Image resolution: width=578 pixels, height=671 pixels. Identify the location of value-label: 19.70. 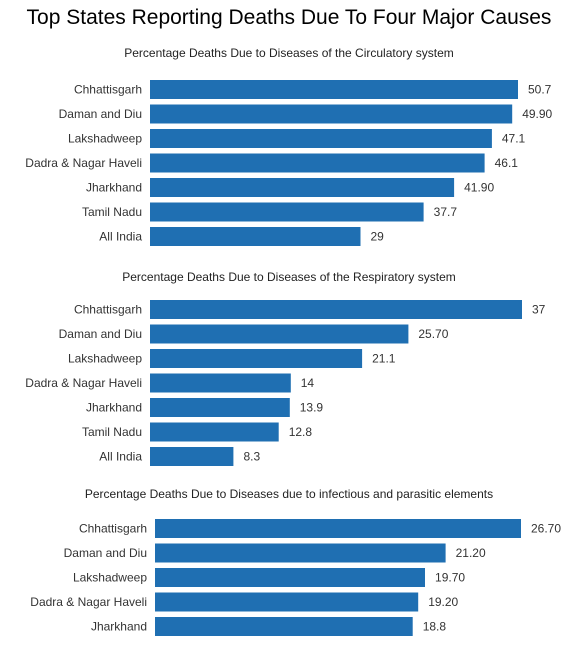
(450, 578).